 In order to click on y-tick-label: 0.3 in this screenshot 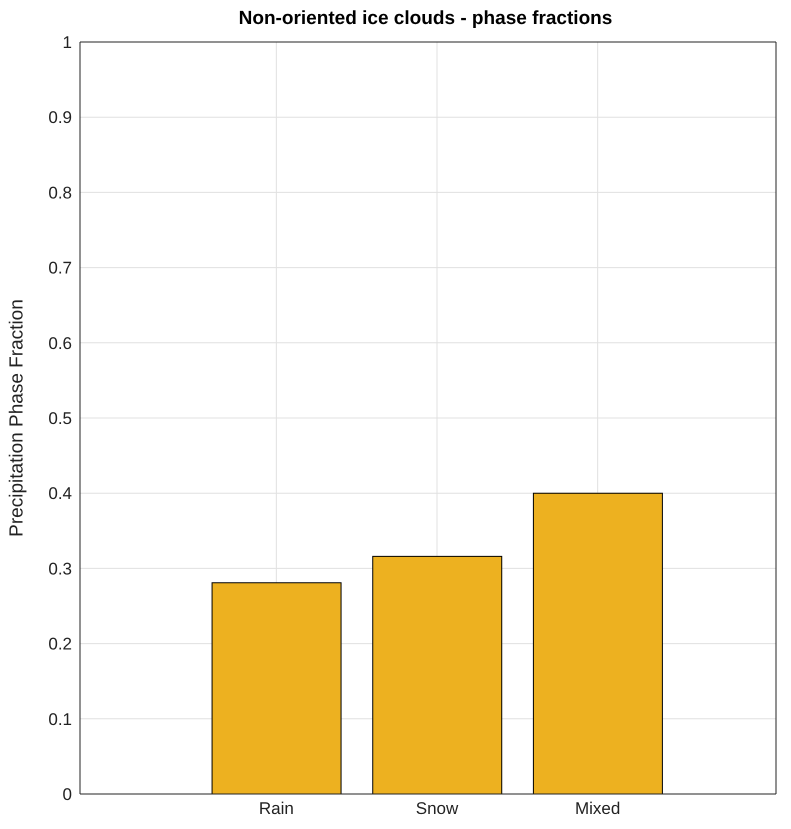, I will do `click(60, 568)`.